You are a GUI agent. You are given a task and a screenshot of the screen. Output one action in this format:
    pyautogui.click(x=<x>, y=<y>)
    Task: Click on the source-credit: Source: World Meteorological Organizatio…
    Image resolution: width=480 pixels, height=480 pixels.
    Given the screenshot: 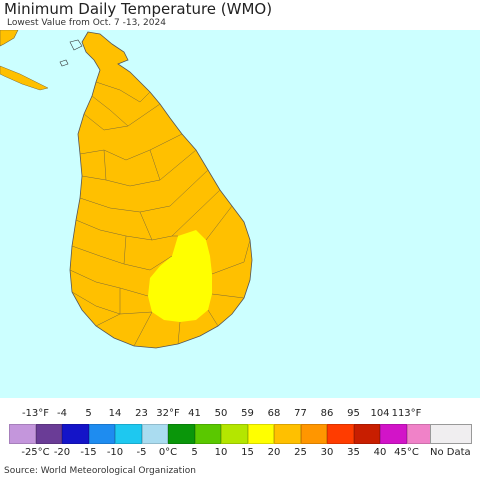 What is the action you would take?
    pyautogui.click(x=100, y=471)
    